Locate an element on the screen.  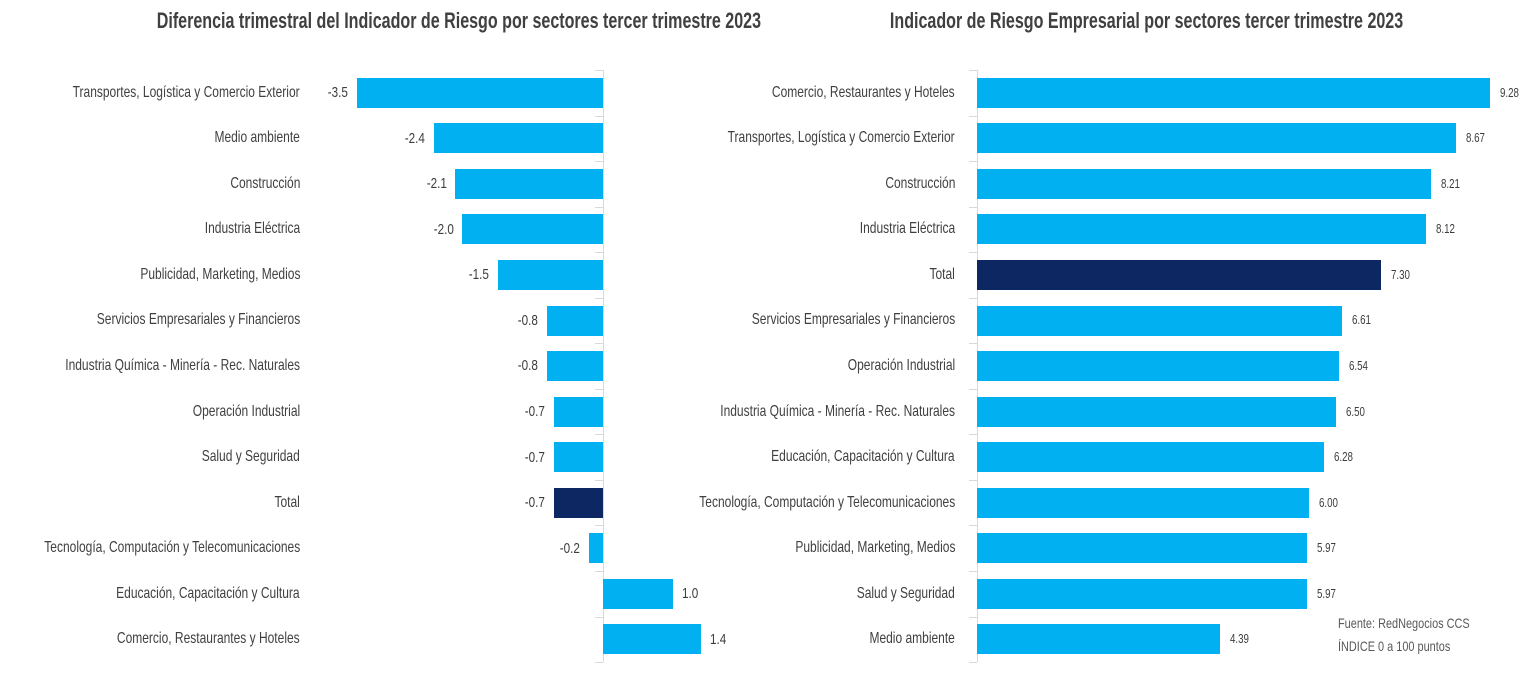
category-label-text: Salud y Seguridad is located at coordinates (250, 457).